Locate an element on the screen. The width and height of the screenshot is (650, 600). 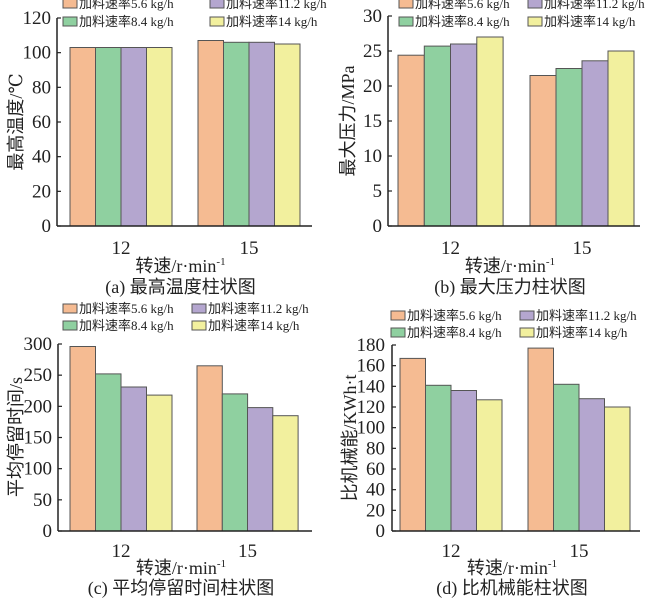
y-tick-label: 10 is located at coordinates (372, 156).